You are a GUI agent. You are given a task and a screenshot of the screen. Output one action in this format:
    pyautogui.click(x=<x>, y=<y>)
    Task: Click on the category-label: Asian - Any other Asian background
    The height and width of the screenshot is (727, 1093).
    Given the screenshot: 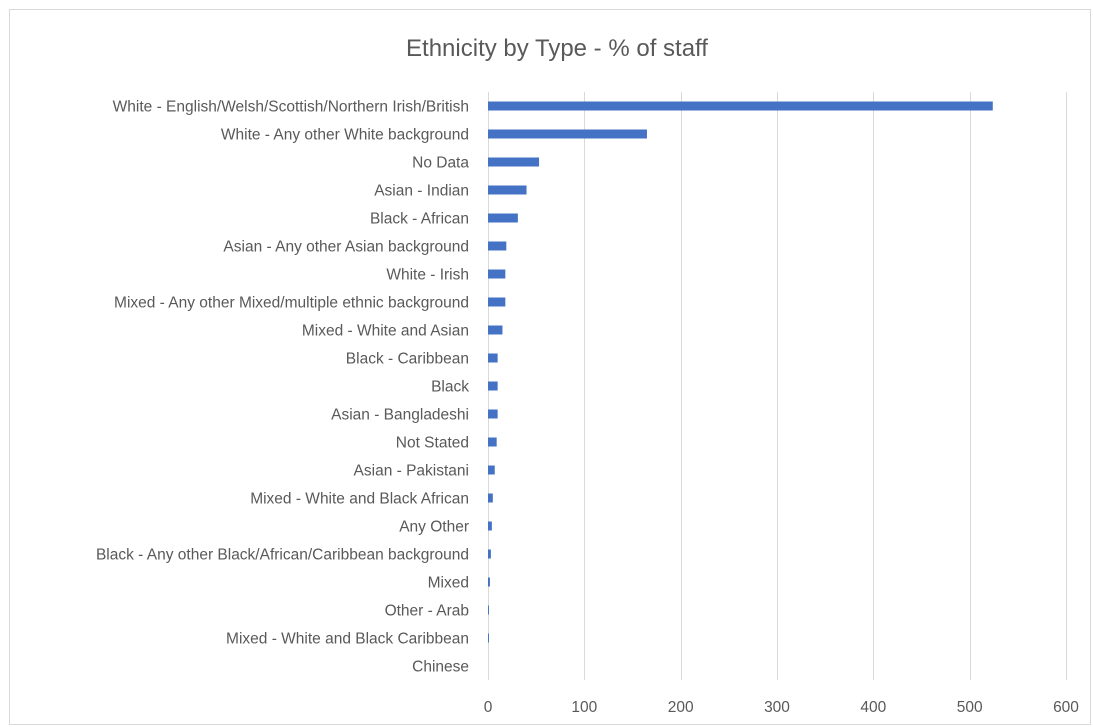 What is the action you would take?
    pyautogui.click(x=346, y=247)
    